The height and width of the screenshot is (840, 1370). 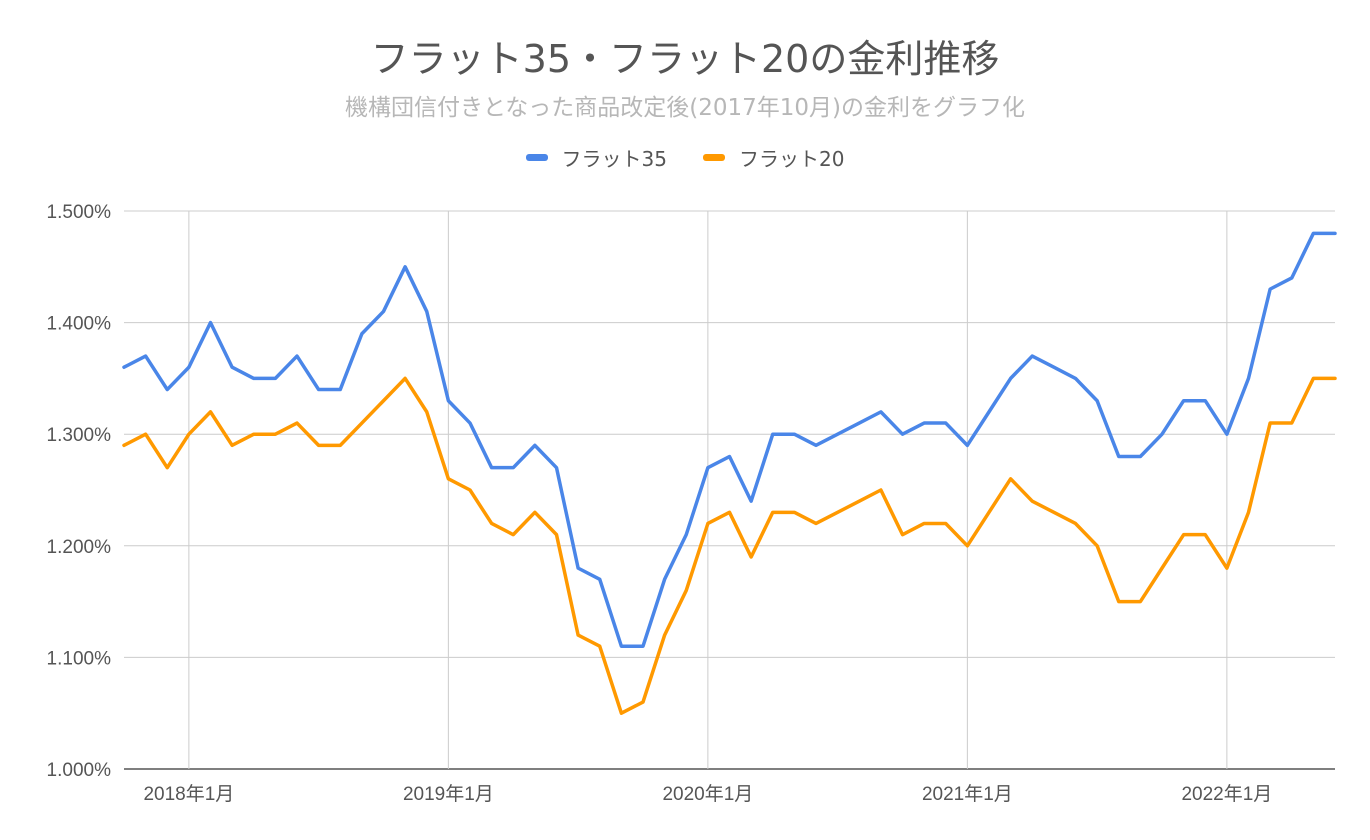 What do you see at coordinates (79, 324) in the screenshot?
I see `y-tick-label: 1.400%` at bounding box center [79, 324].